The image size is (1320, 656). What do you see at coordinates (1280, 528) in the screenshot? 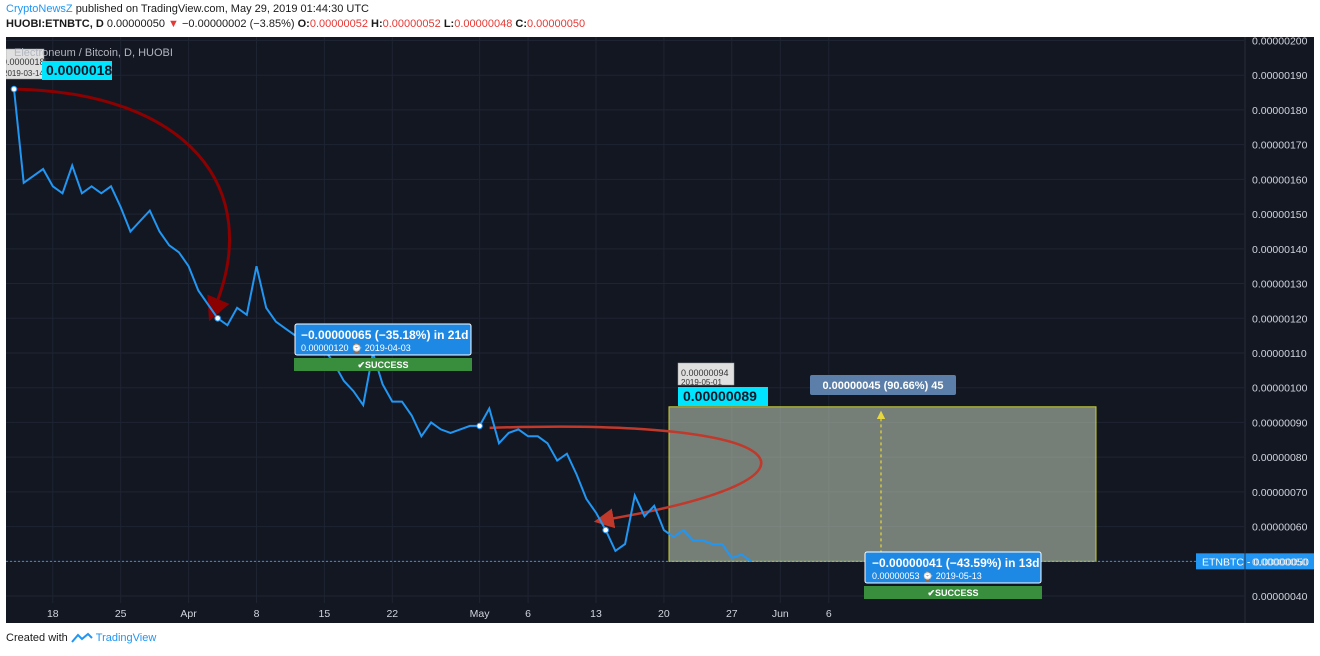
I see `y-tick-label: 0.00000060` at bounding box center [1280, 528].